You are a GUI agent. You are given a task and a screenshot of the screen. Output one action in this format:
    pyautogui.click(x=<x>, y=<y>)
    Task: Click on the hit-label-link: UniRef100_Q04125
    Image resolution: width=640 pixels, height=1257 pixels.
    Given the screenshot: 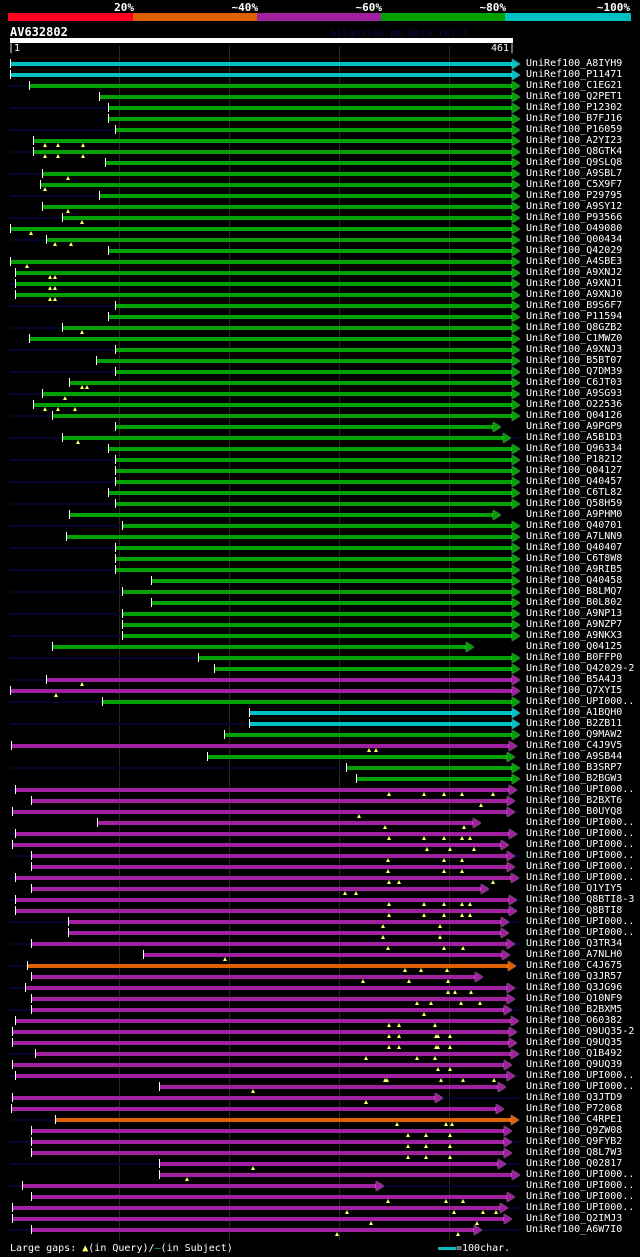 What is the action you would take?
    pyautogui.click(x=574, y=646)
    